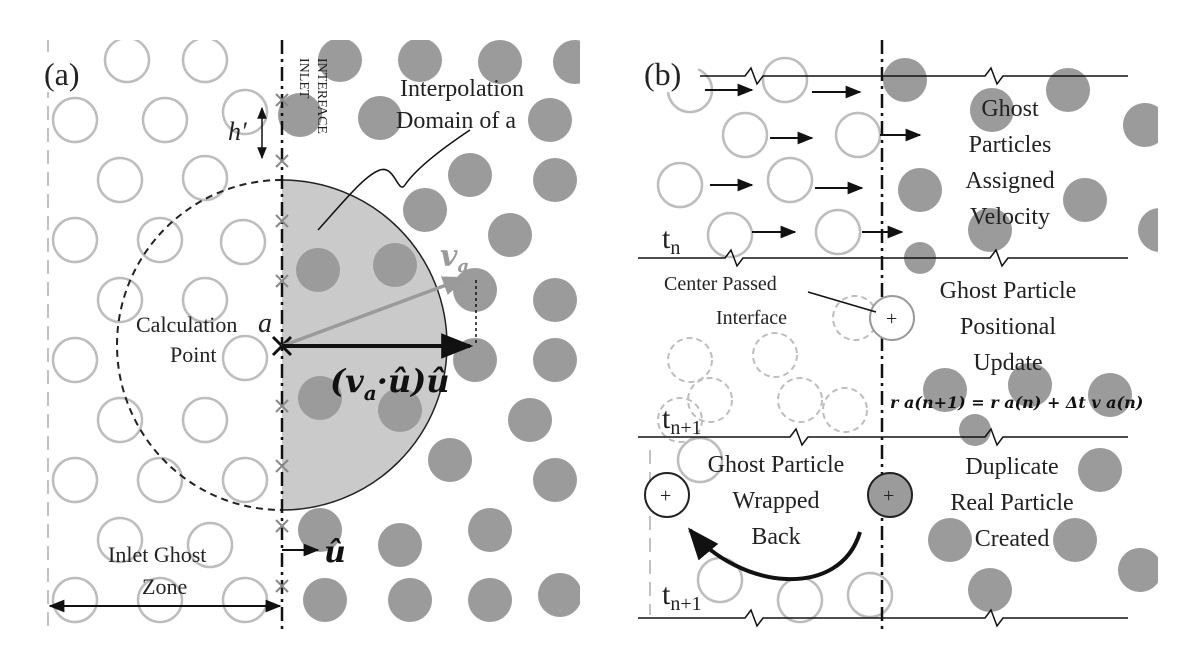  I want to click on row3-left-1: Ghost Particle, so click(776, 465).